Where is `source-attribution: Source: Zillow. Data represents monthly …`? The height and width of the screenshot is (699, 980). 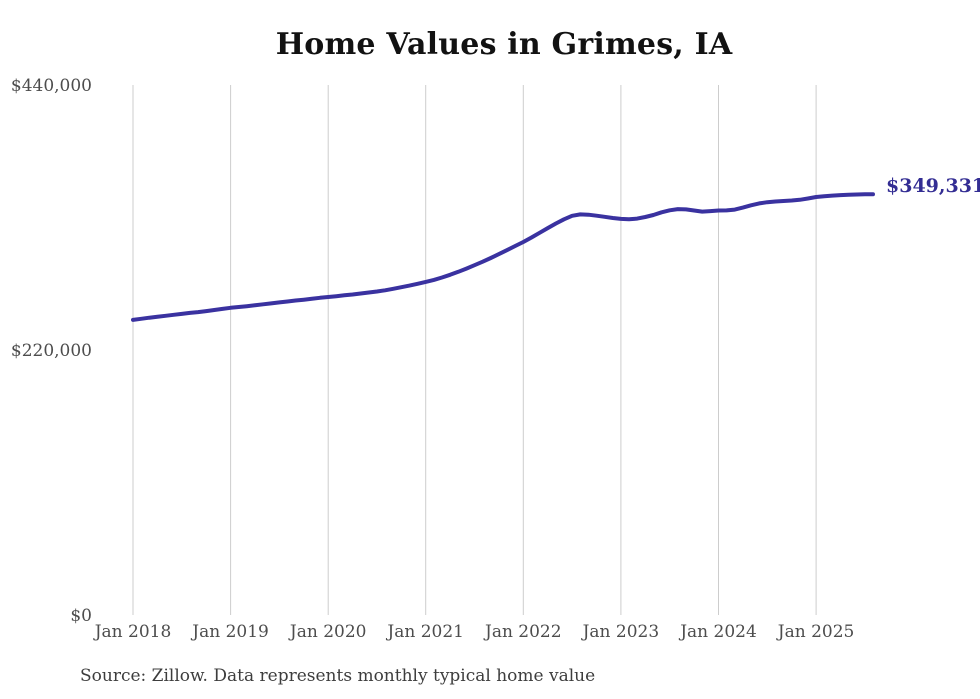 source-attribution: Source: Zillow. Data represents monthly … is located at coordinates (338, 676).